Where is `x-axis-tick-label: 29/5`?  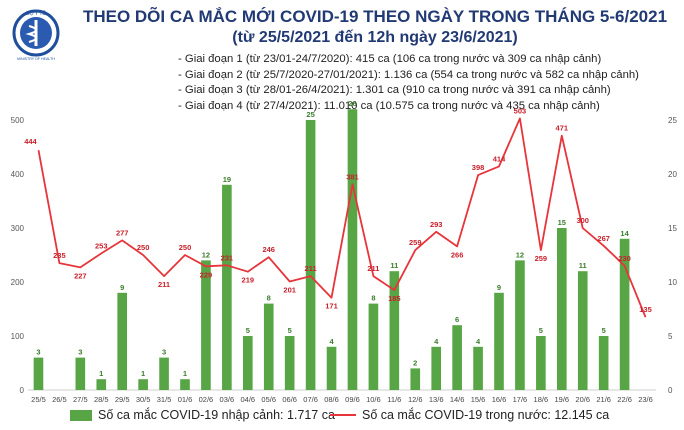
x-axis-tick-label: 29/5 is located at coordinates (122, 399).